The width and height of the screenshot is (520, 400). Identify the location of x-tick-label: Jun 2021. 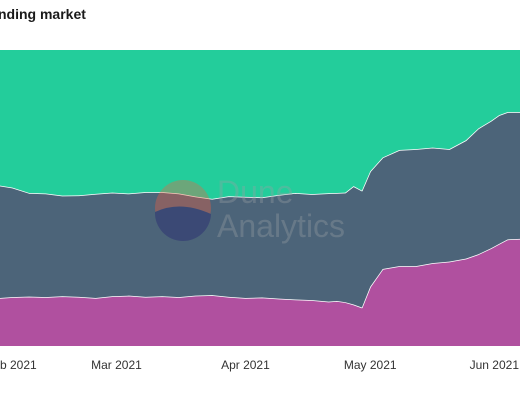
(495, 365).